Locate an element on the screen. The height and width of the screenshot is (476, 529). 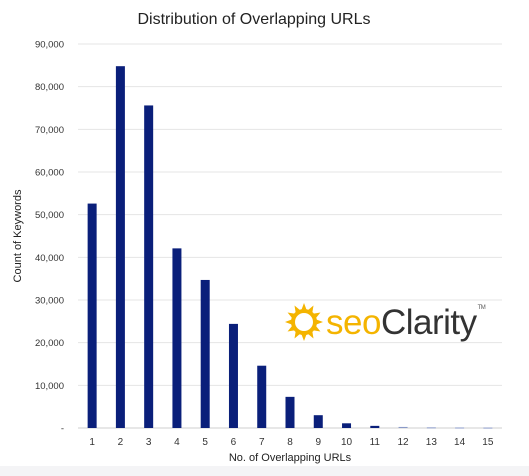
x-tick-label: 12 is located at coordinates (404, 442).